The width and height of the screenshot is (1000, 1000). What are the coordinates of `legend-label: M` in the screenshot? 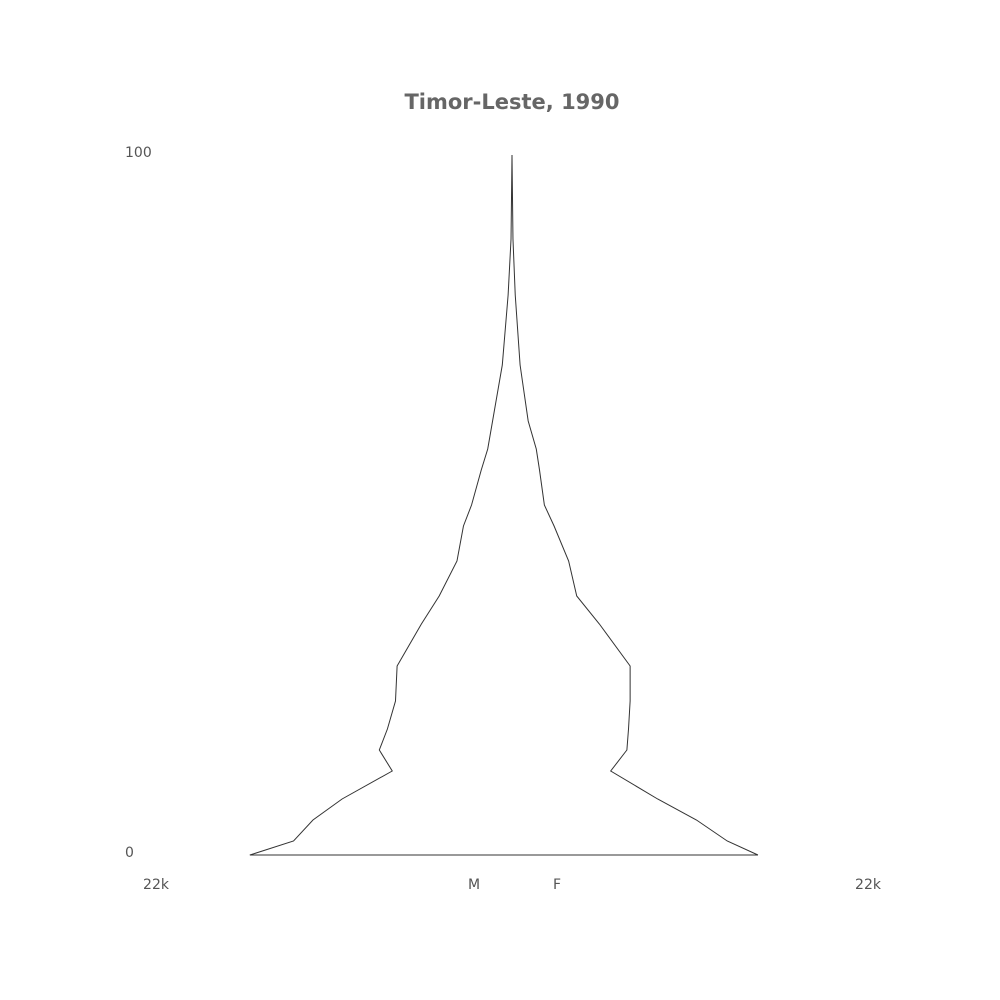 It's located at (474, 885).